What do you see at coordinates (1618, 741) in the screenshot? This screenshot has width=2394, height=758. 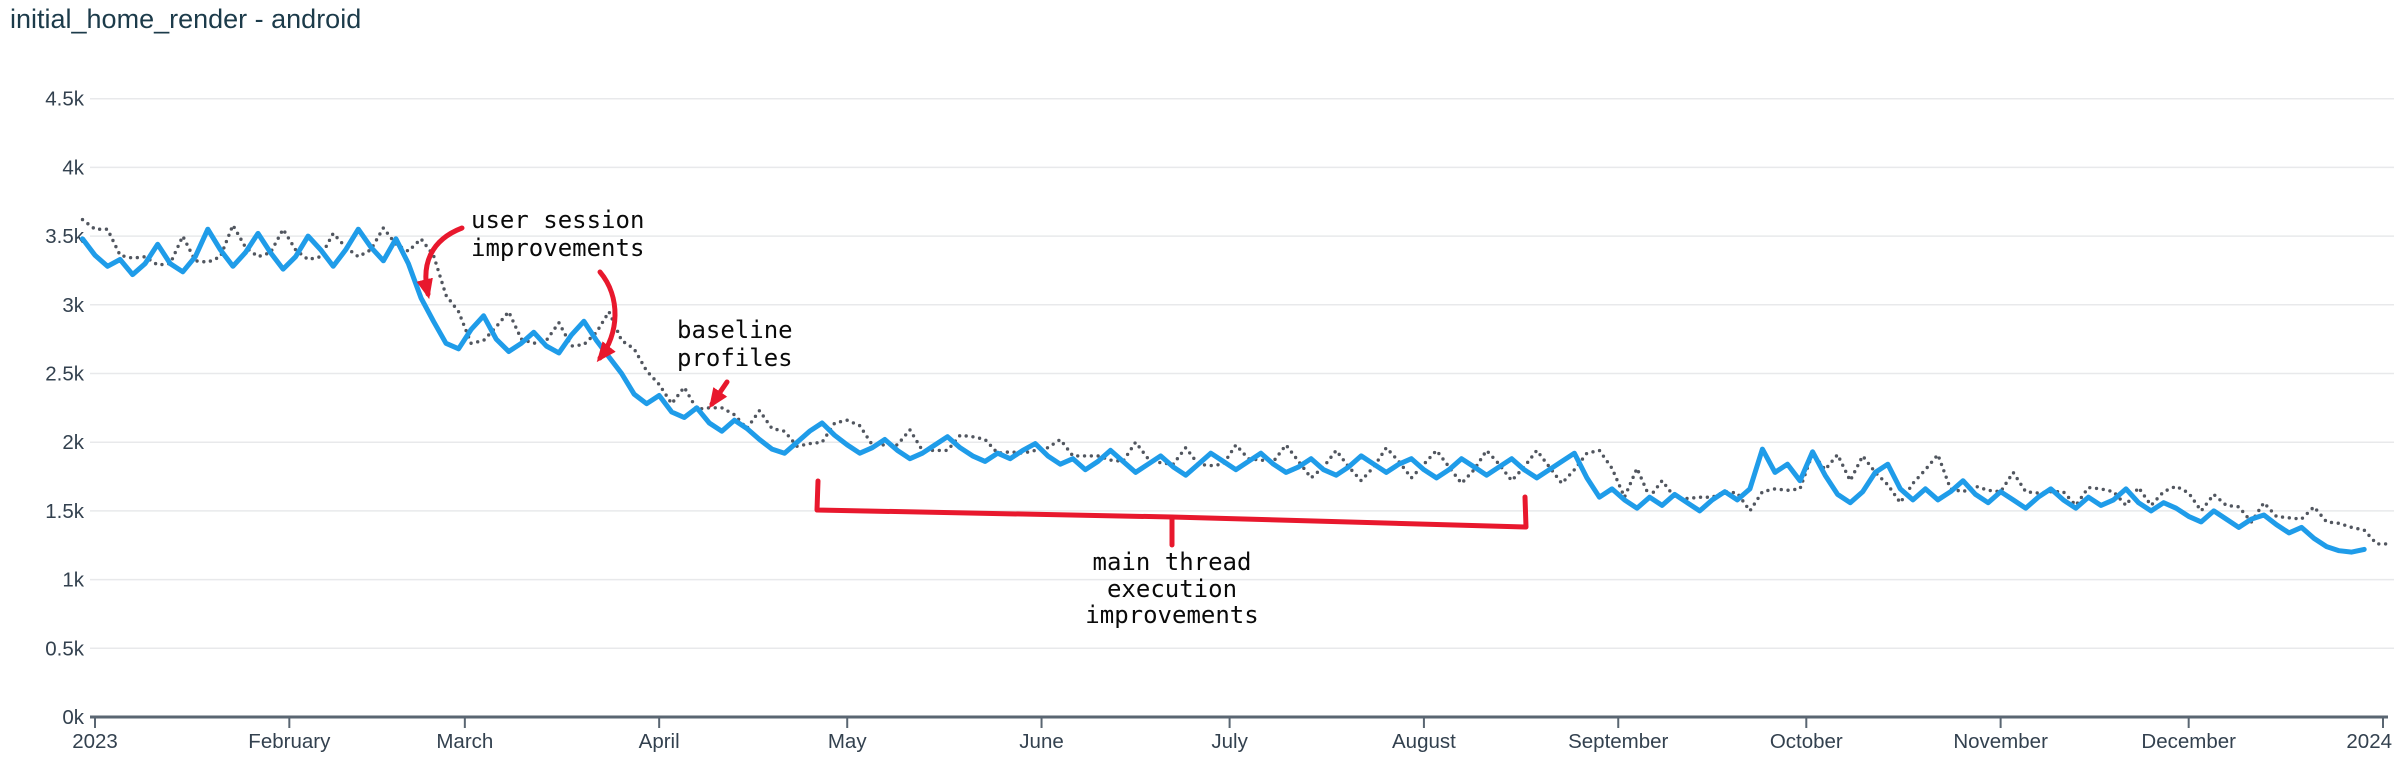 I see `x-tick-label: September` at bounding box center [1618, 741].